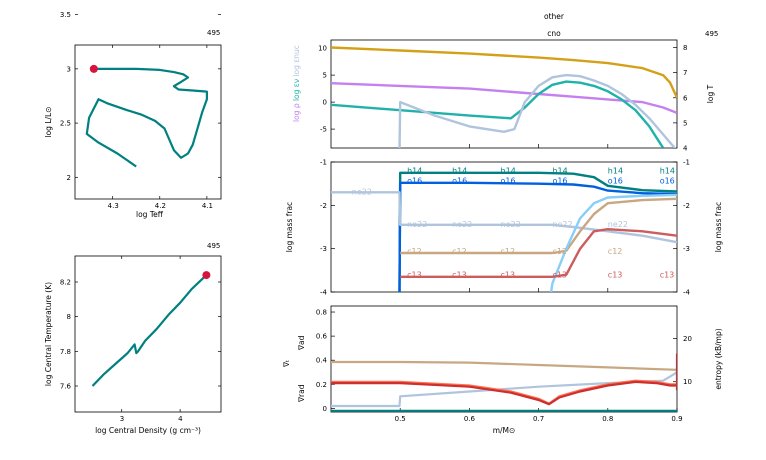 The image size is (766, 460). What do you see at coordinates (301, 393) in the screenshot?
I see `bottom-ylabel-gradrad: ∇rad` at bounding box center [301, 393].